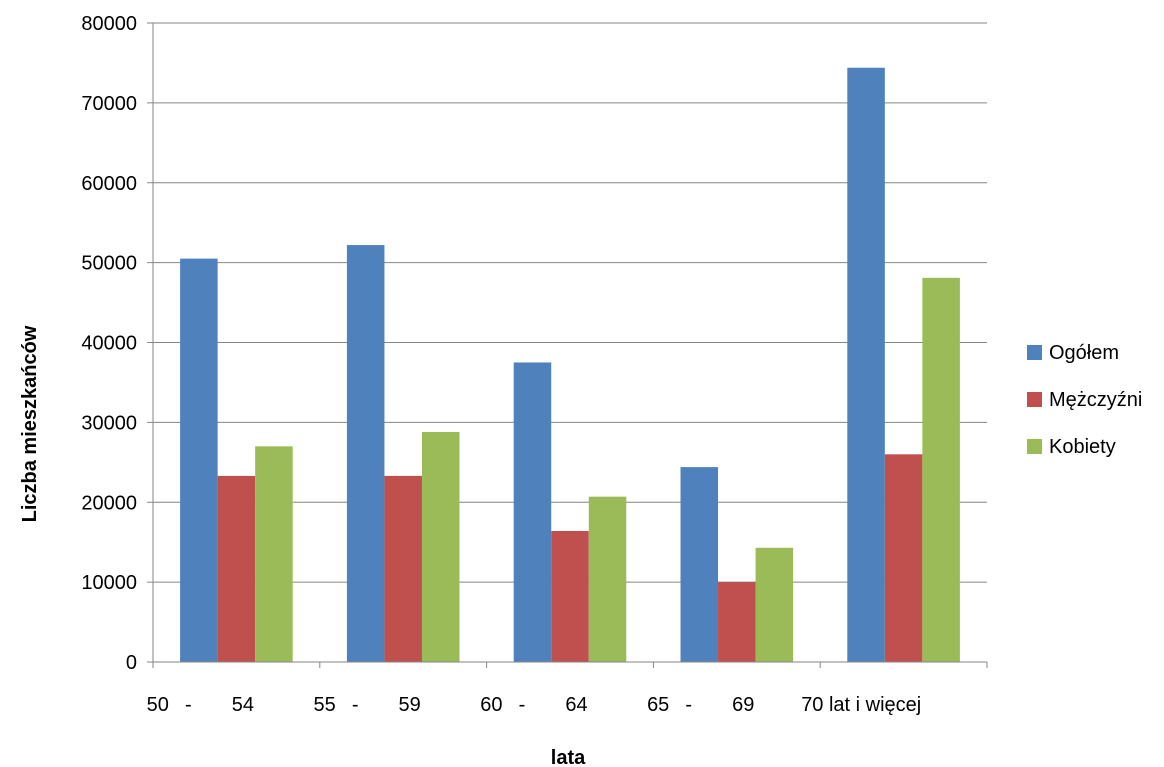  I want to click on x-tick-label: 65, so click(658, 705).